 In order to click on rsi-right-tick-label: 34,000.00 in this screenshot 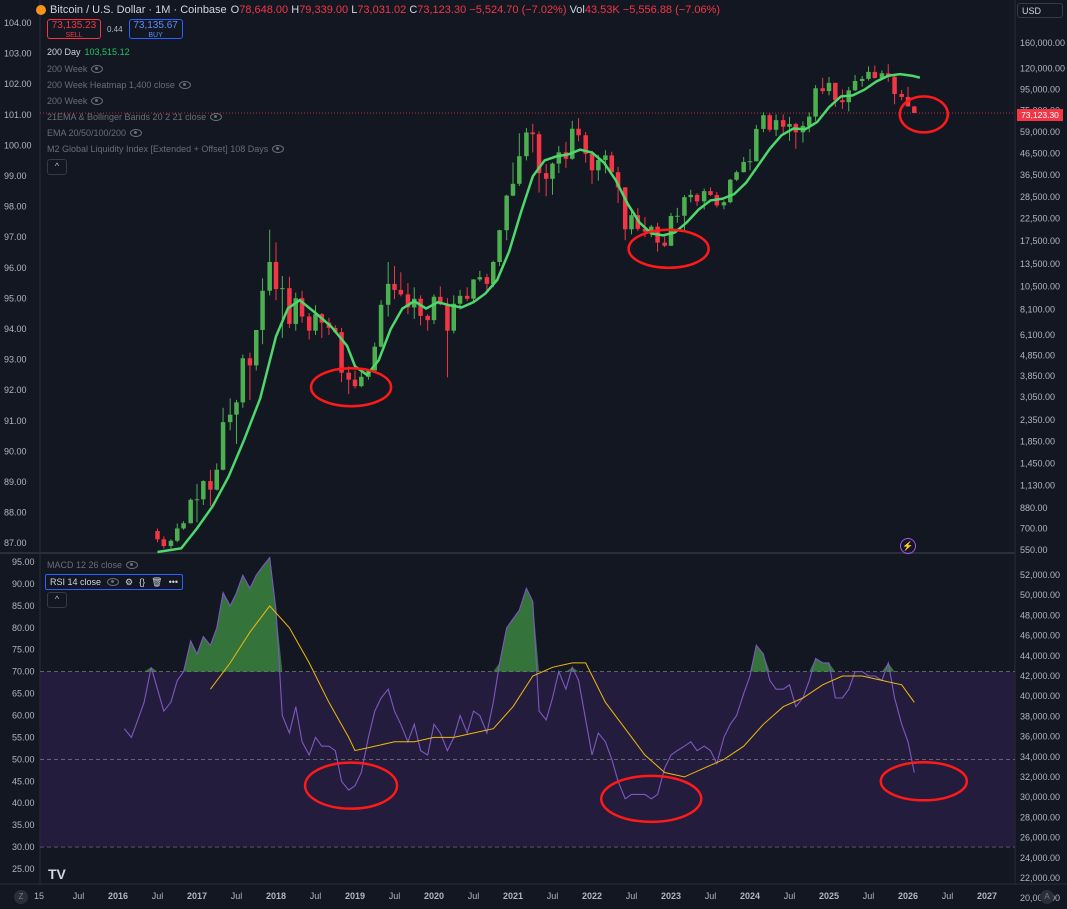, I will do `click(1040, 757)`.